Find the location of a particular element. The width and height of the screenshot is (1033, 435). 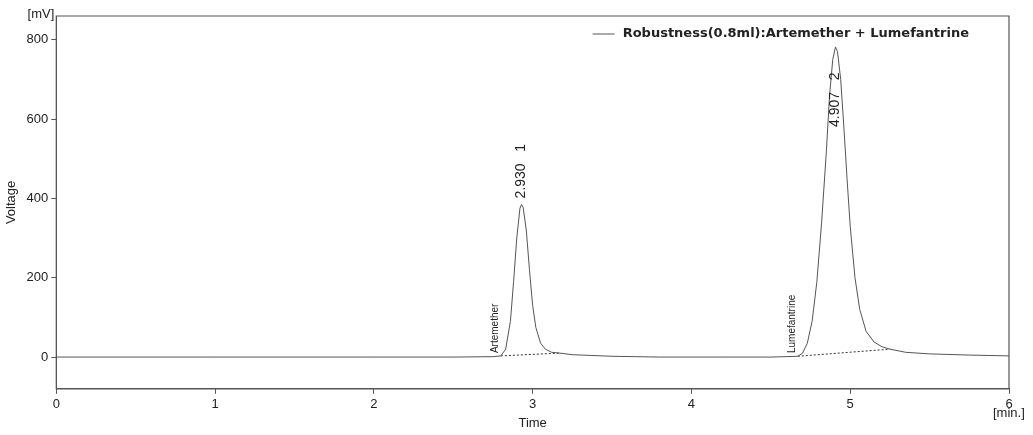

x-tick-label: 2 is located at coordinates (374, 404).